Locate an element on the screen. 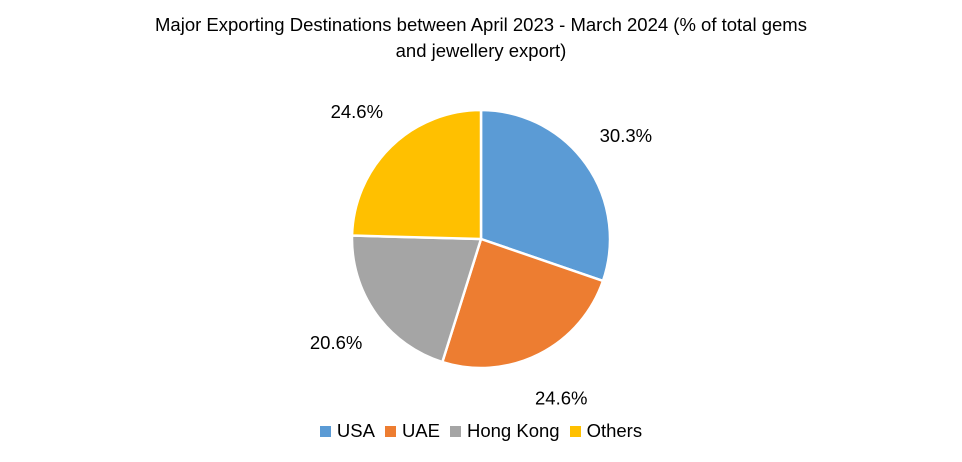 The image size is (962, 462). legend-swatch-usa is located at coordinates (325, 431).